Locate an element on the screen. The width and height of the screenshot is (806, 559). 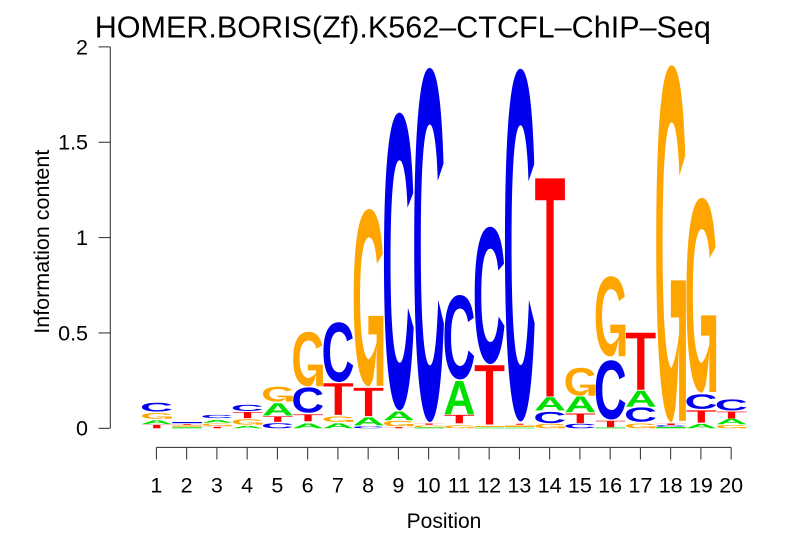
svg-text: 19 is located at coordinates (701, 486).